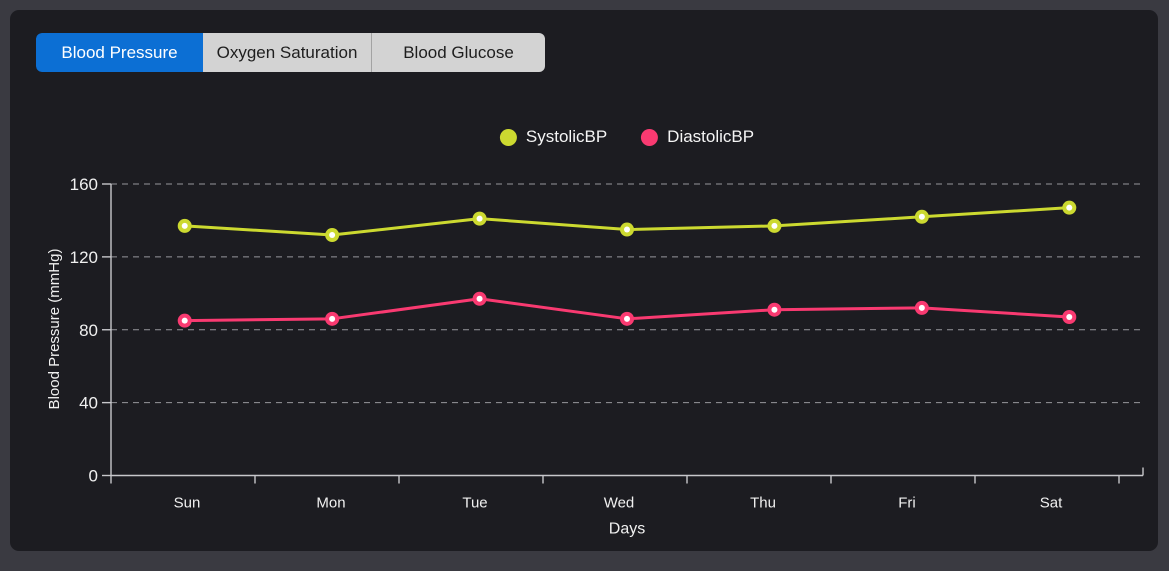  Describe the element at coordinates (88, 330) in the screenshot. I see `y-tick-label: 80` at that location.